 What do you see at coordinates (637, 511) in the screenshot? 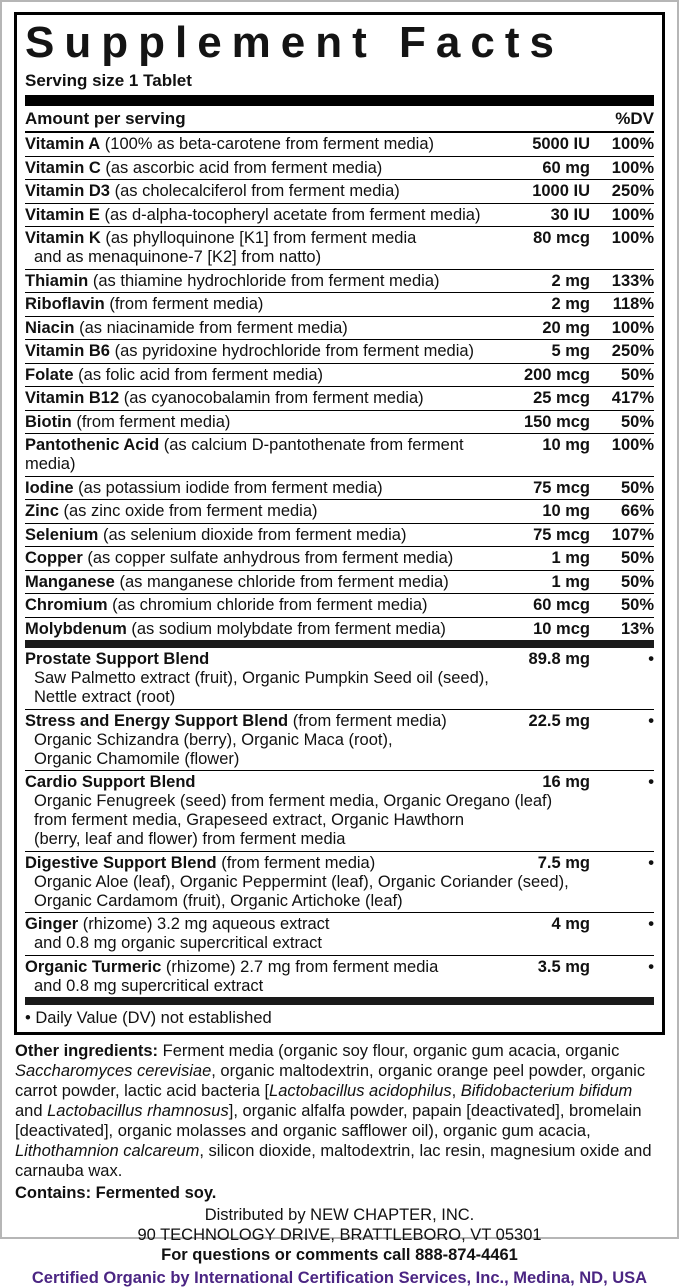
I see `dv-value: 66%` at bounding box center [637, 511].